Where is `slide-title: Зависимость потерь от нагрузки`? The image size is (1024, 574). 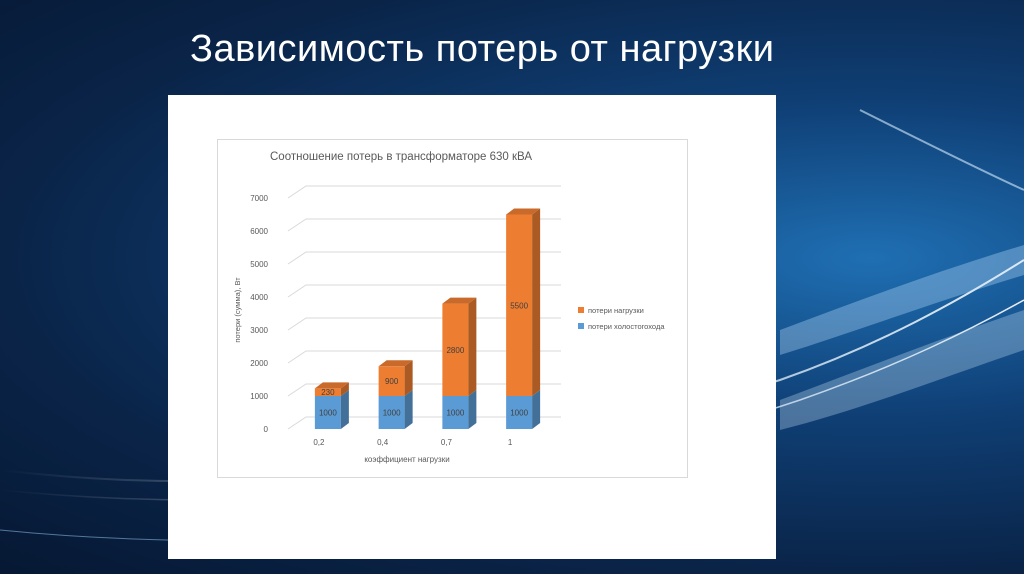 slide-title: Зависимость потерь от нагрузки is located at coordinates (482, 49).